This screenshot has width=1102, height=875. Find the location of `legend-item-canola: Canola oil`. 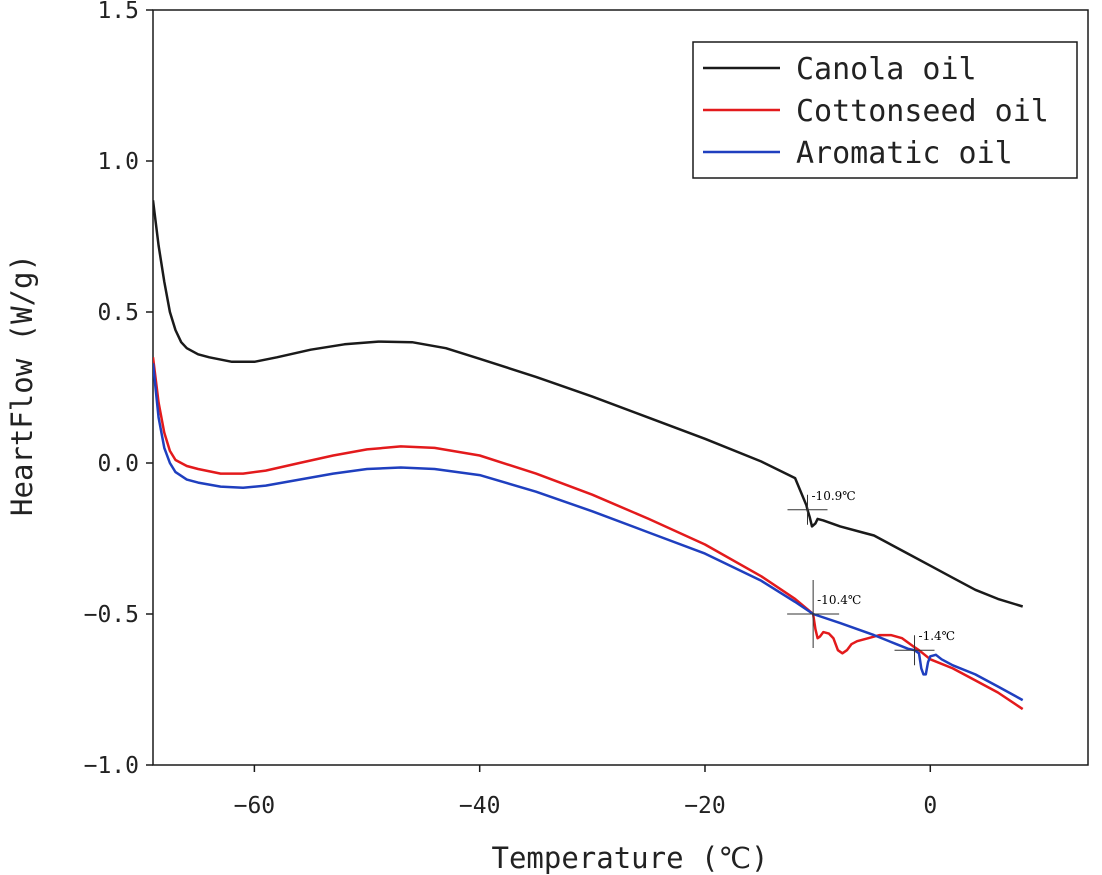

legend-item-canola: Canola oil is located at coordinates (840, 69).